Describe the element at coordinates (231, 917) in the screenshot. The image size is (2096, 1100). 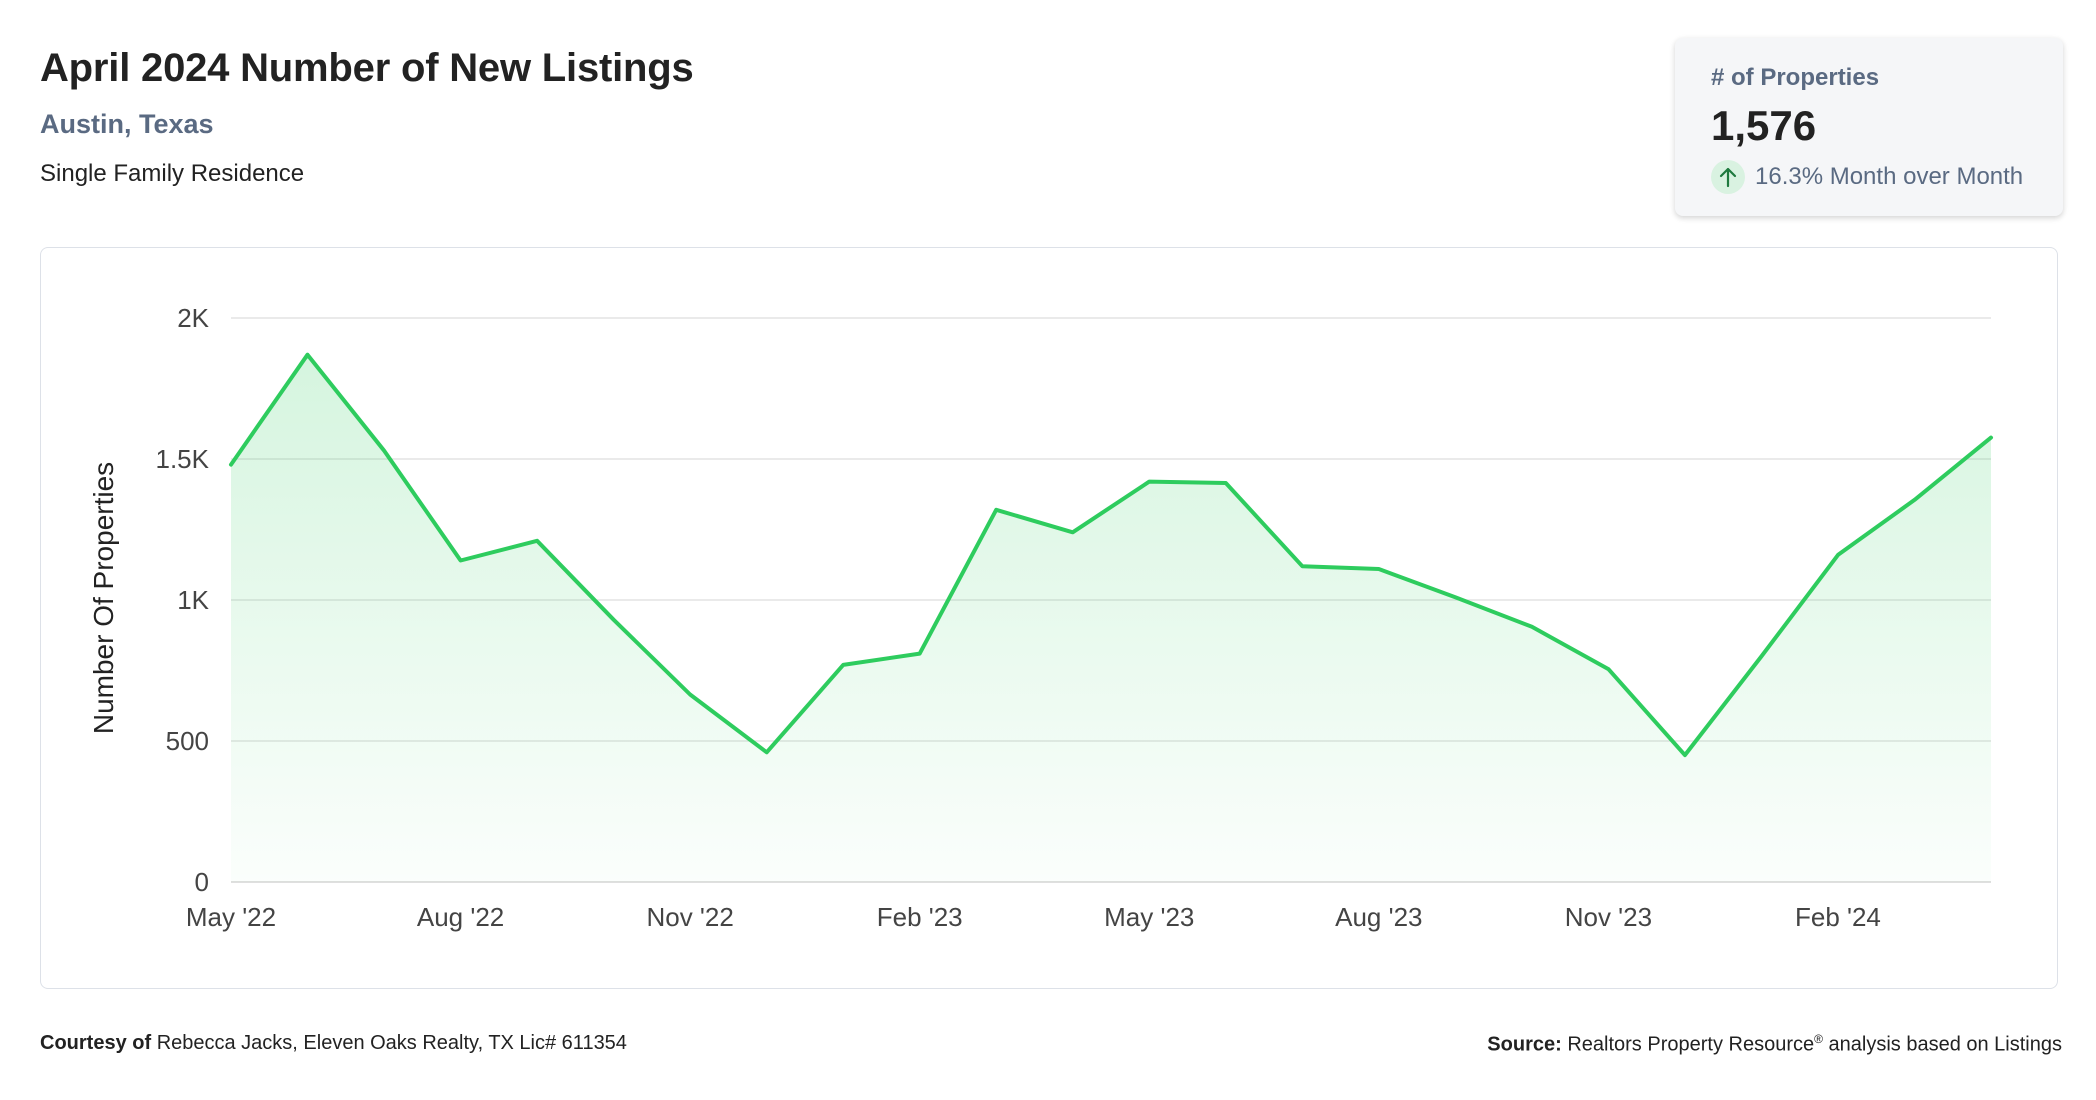
I see `x-tick-label: May '22` at that location.